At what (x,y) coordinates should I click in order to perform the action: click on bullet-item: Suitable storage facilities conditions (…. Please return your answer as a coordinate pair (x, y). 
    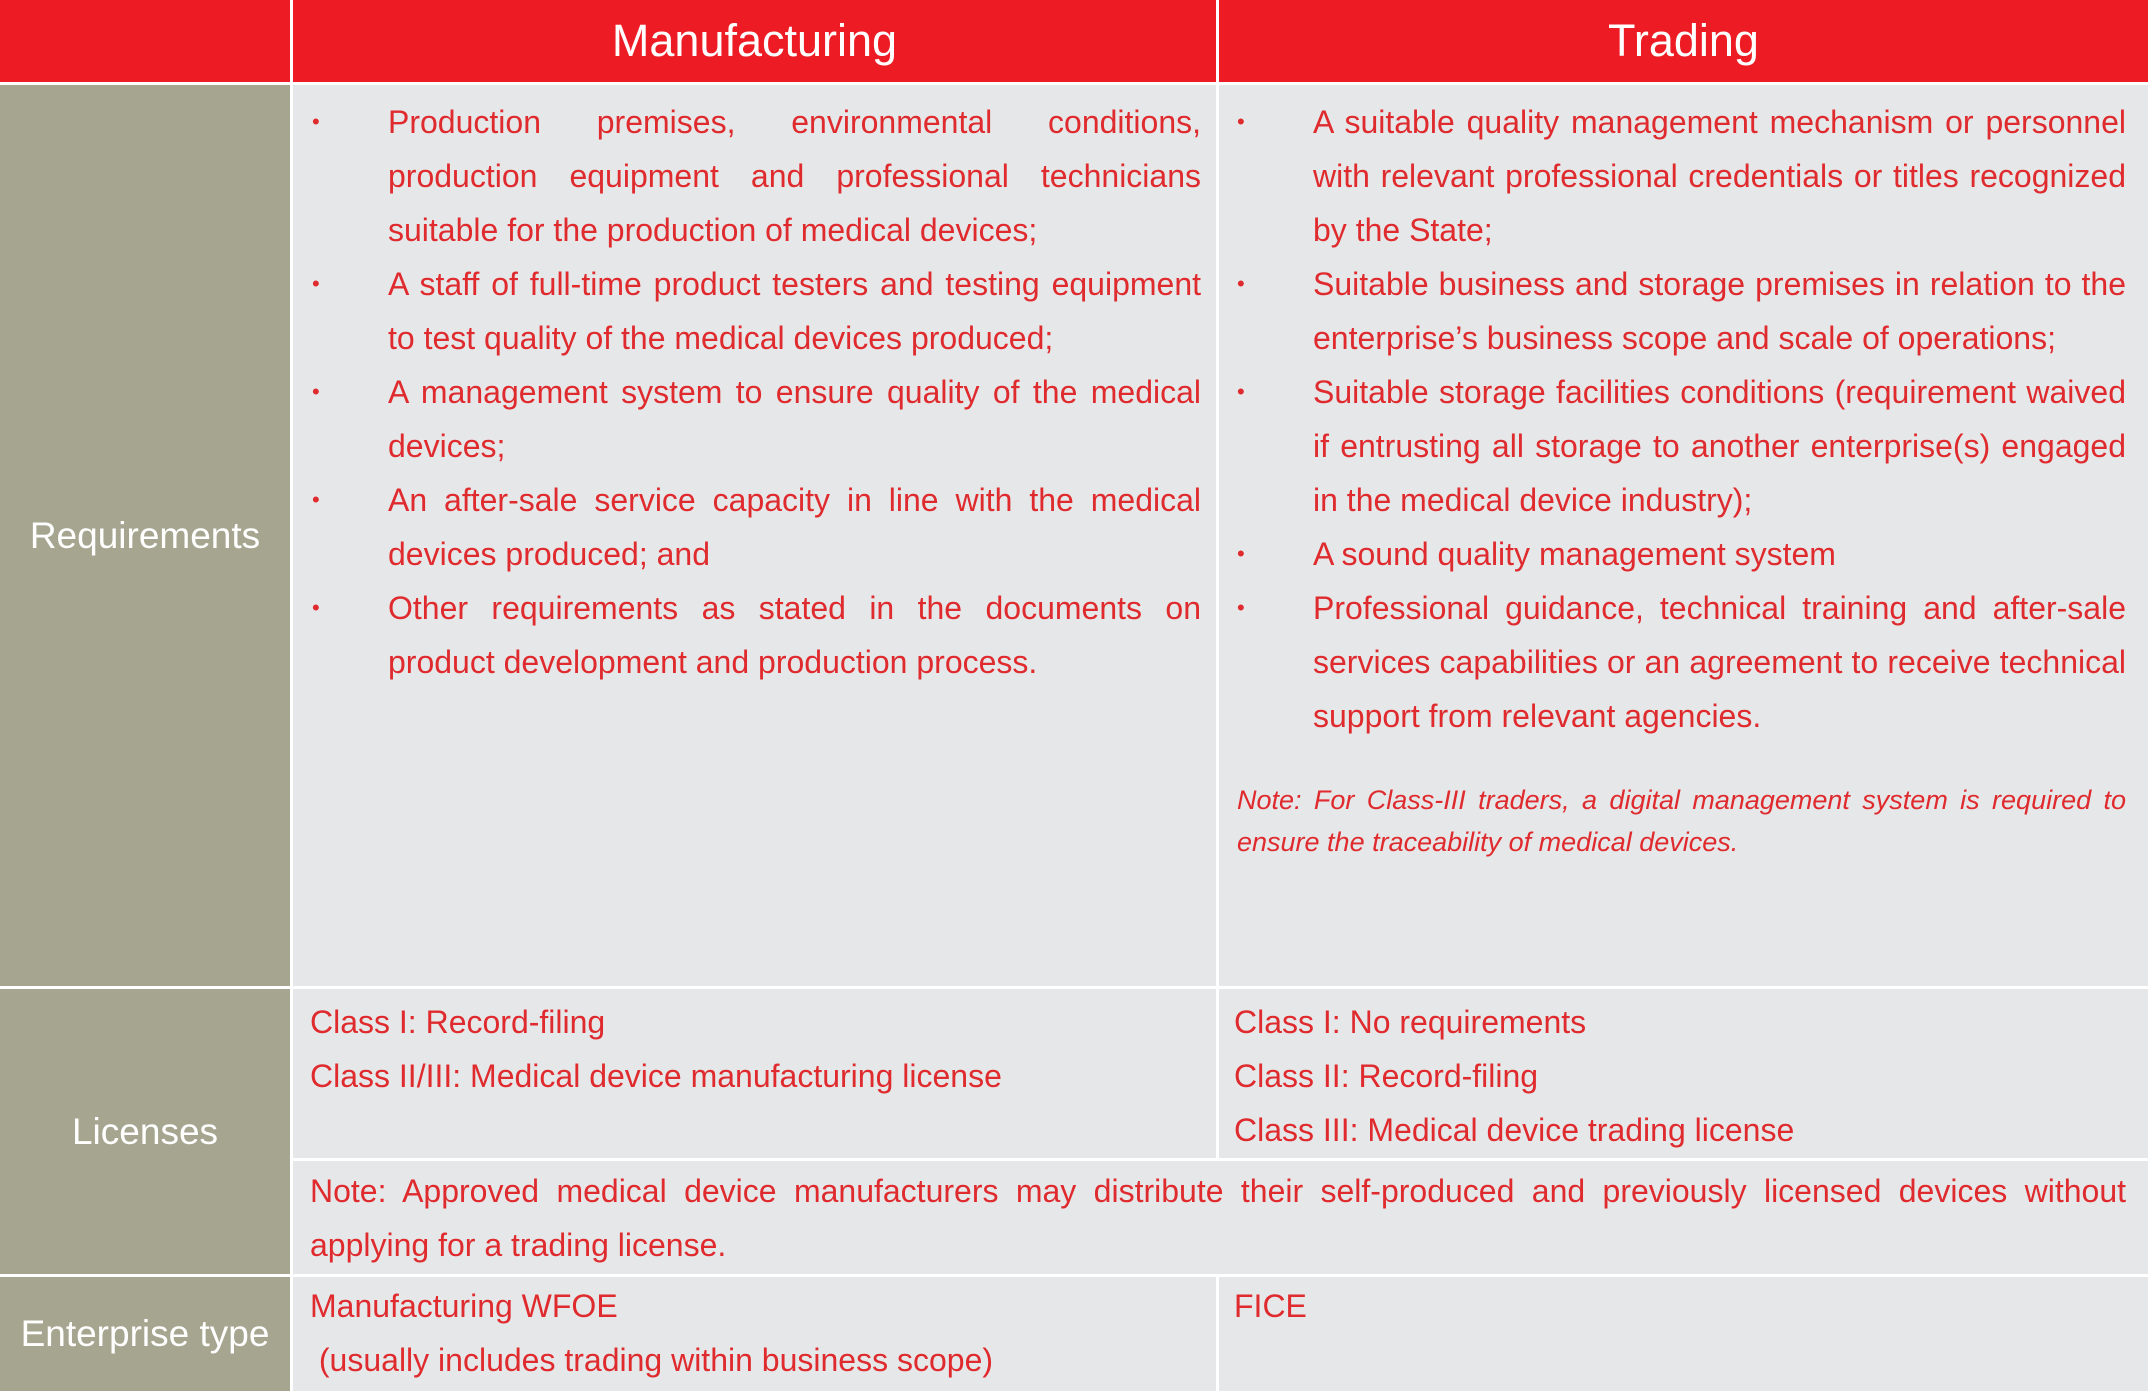
    Looking at the image, I should click on (1681, 446).